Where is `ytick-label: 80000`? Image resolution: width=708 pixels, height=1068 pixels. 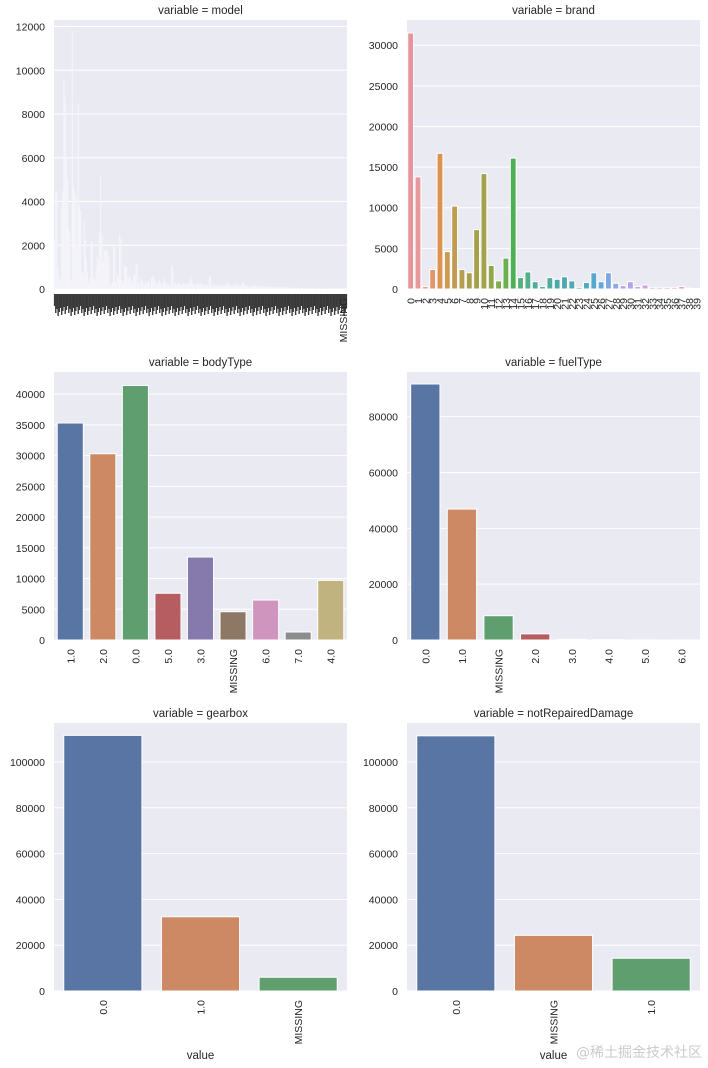
ytick-label: 80000 is located at coordinates (30, 809).